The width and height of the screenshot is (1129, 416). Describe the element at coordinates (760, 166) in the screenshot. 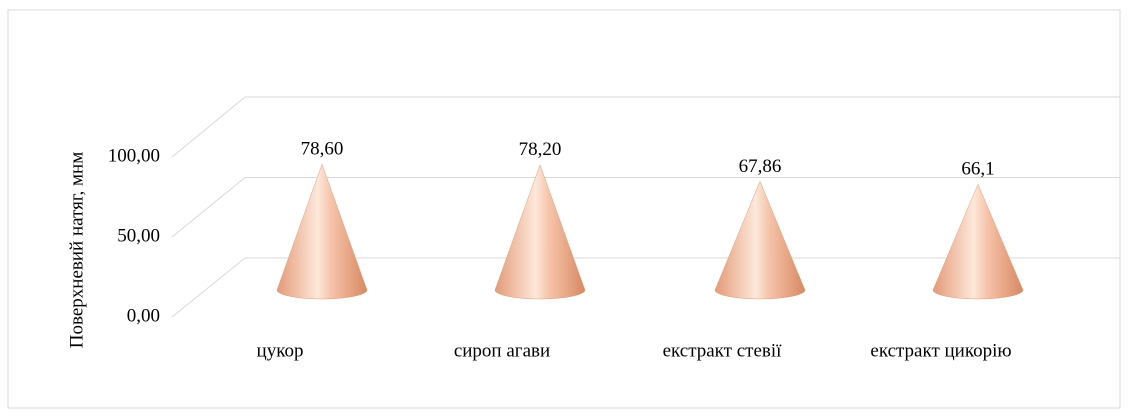

I see `value-label: 67,86` at that location.